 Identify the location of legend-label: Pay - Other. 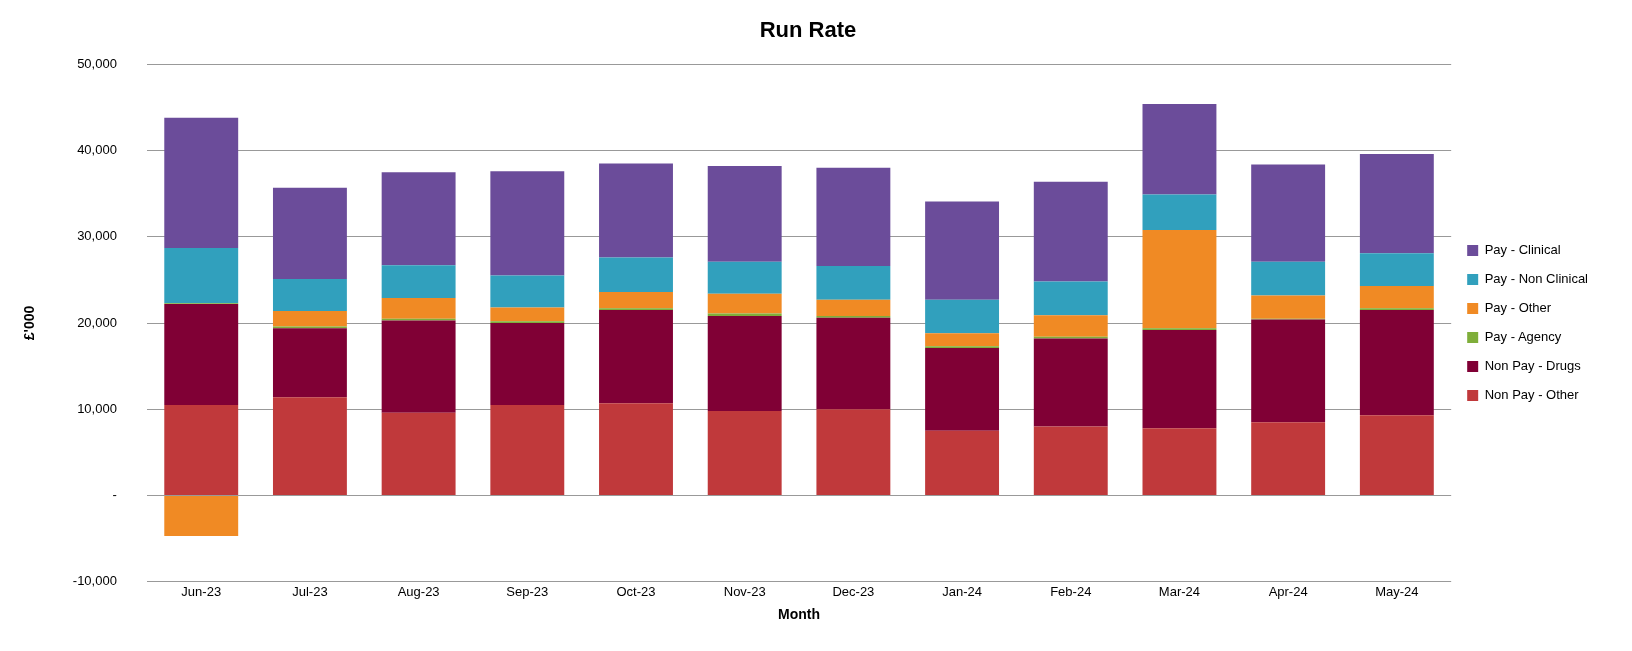
(1518, 308).